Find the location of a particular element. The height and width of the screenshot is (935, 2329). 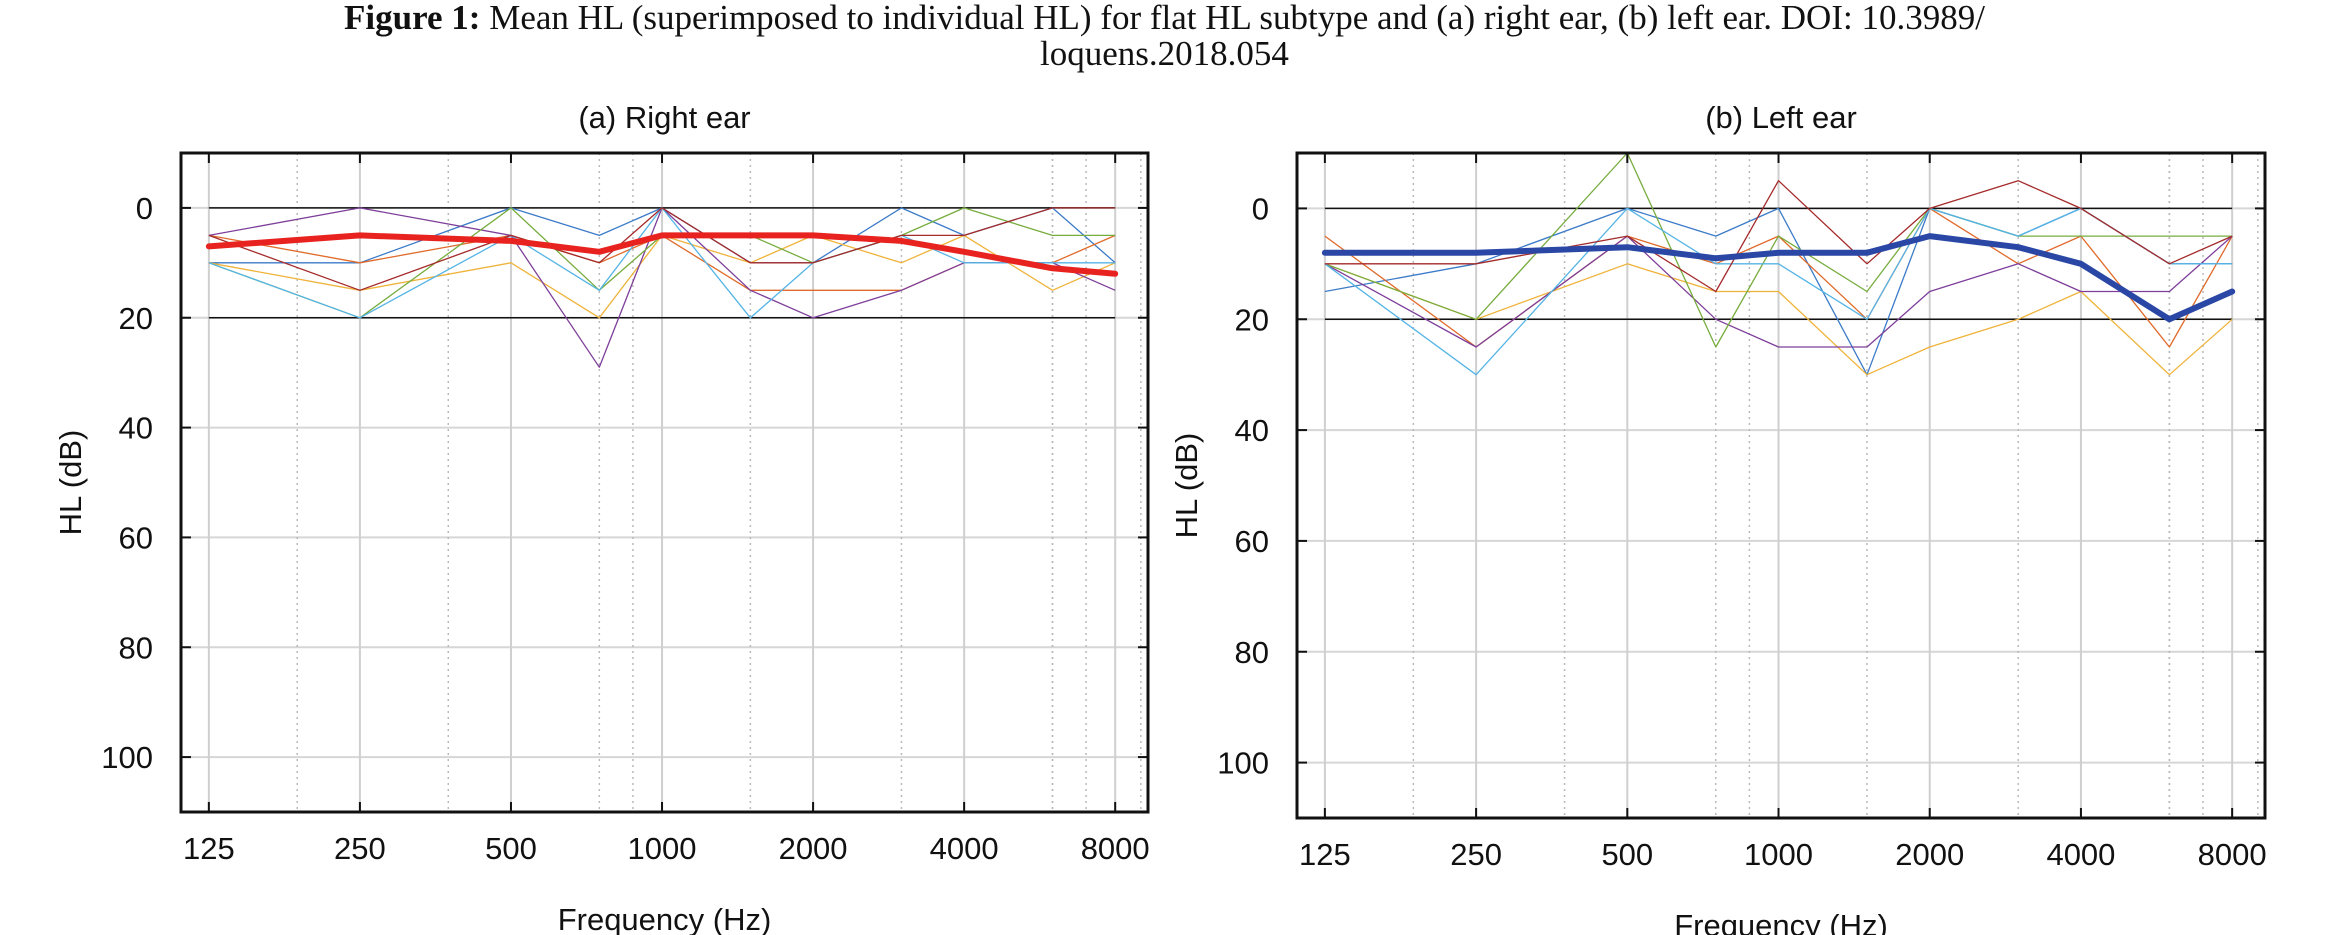

chart-title: (b) Left ear is located at coordinates (1781, 117).